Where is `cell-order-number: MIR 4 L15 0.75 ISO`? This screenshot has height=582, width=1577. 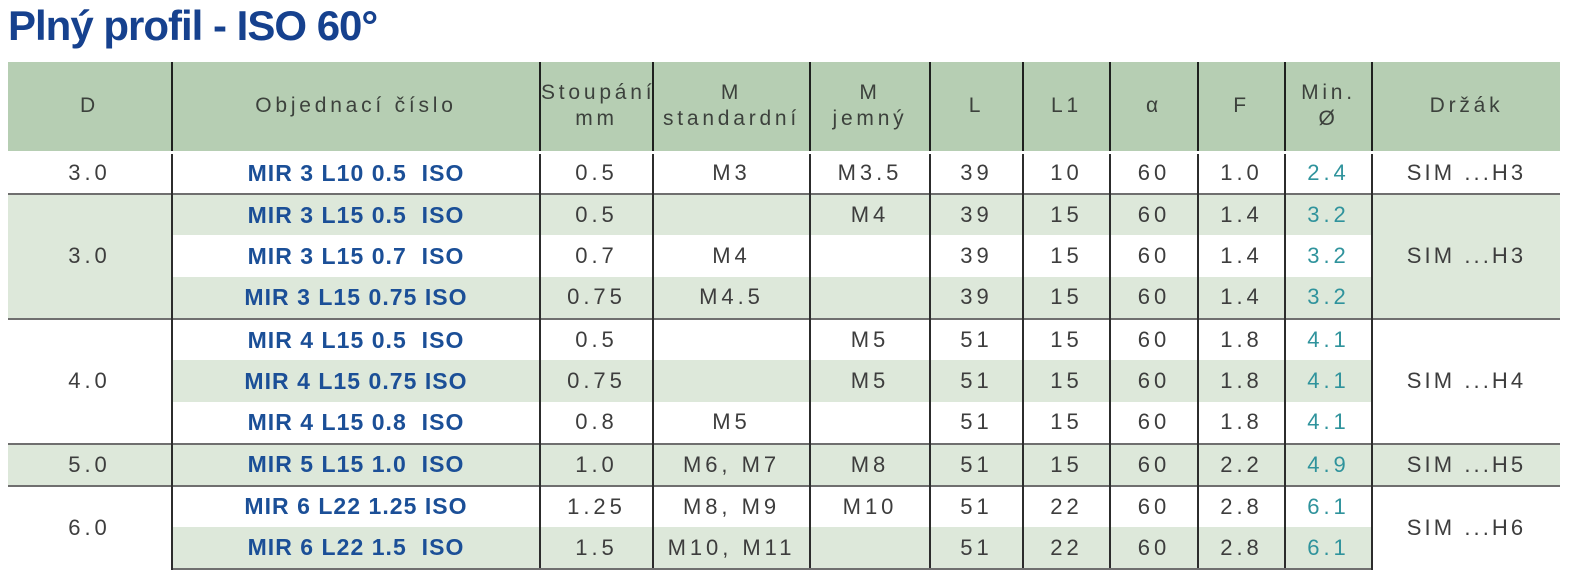
cell-order-number: MIR 4 L15 0.75 ISO is located at coordinates (356, 381).